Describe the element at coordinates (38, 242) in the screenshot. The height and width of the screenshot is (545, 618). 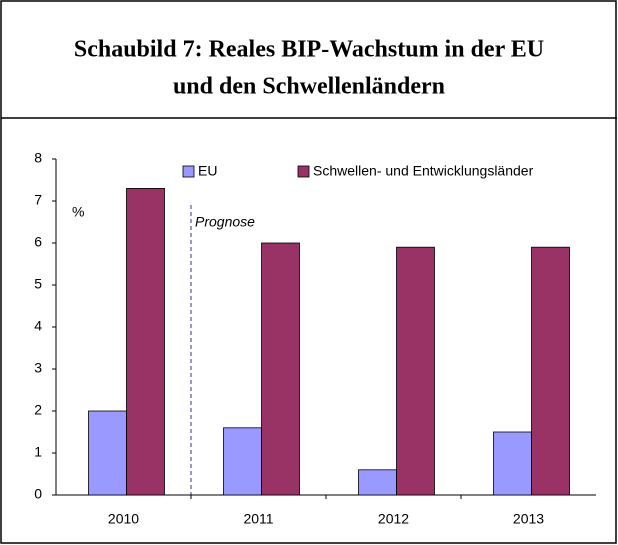
I see `y-tick-label: 6` at that location.